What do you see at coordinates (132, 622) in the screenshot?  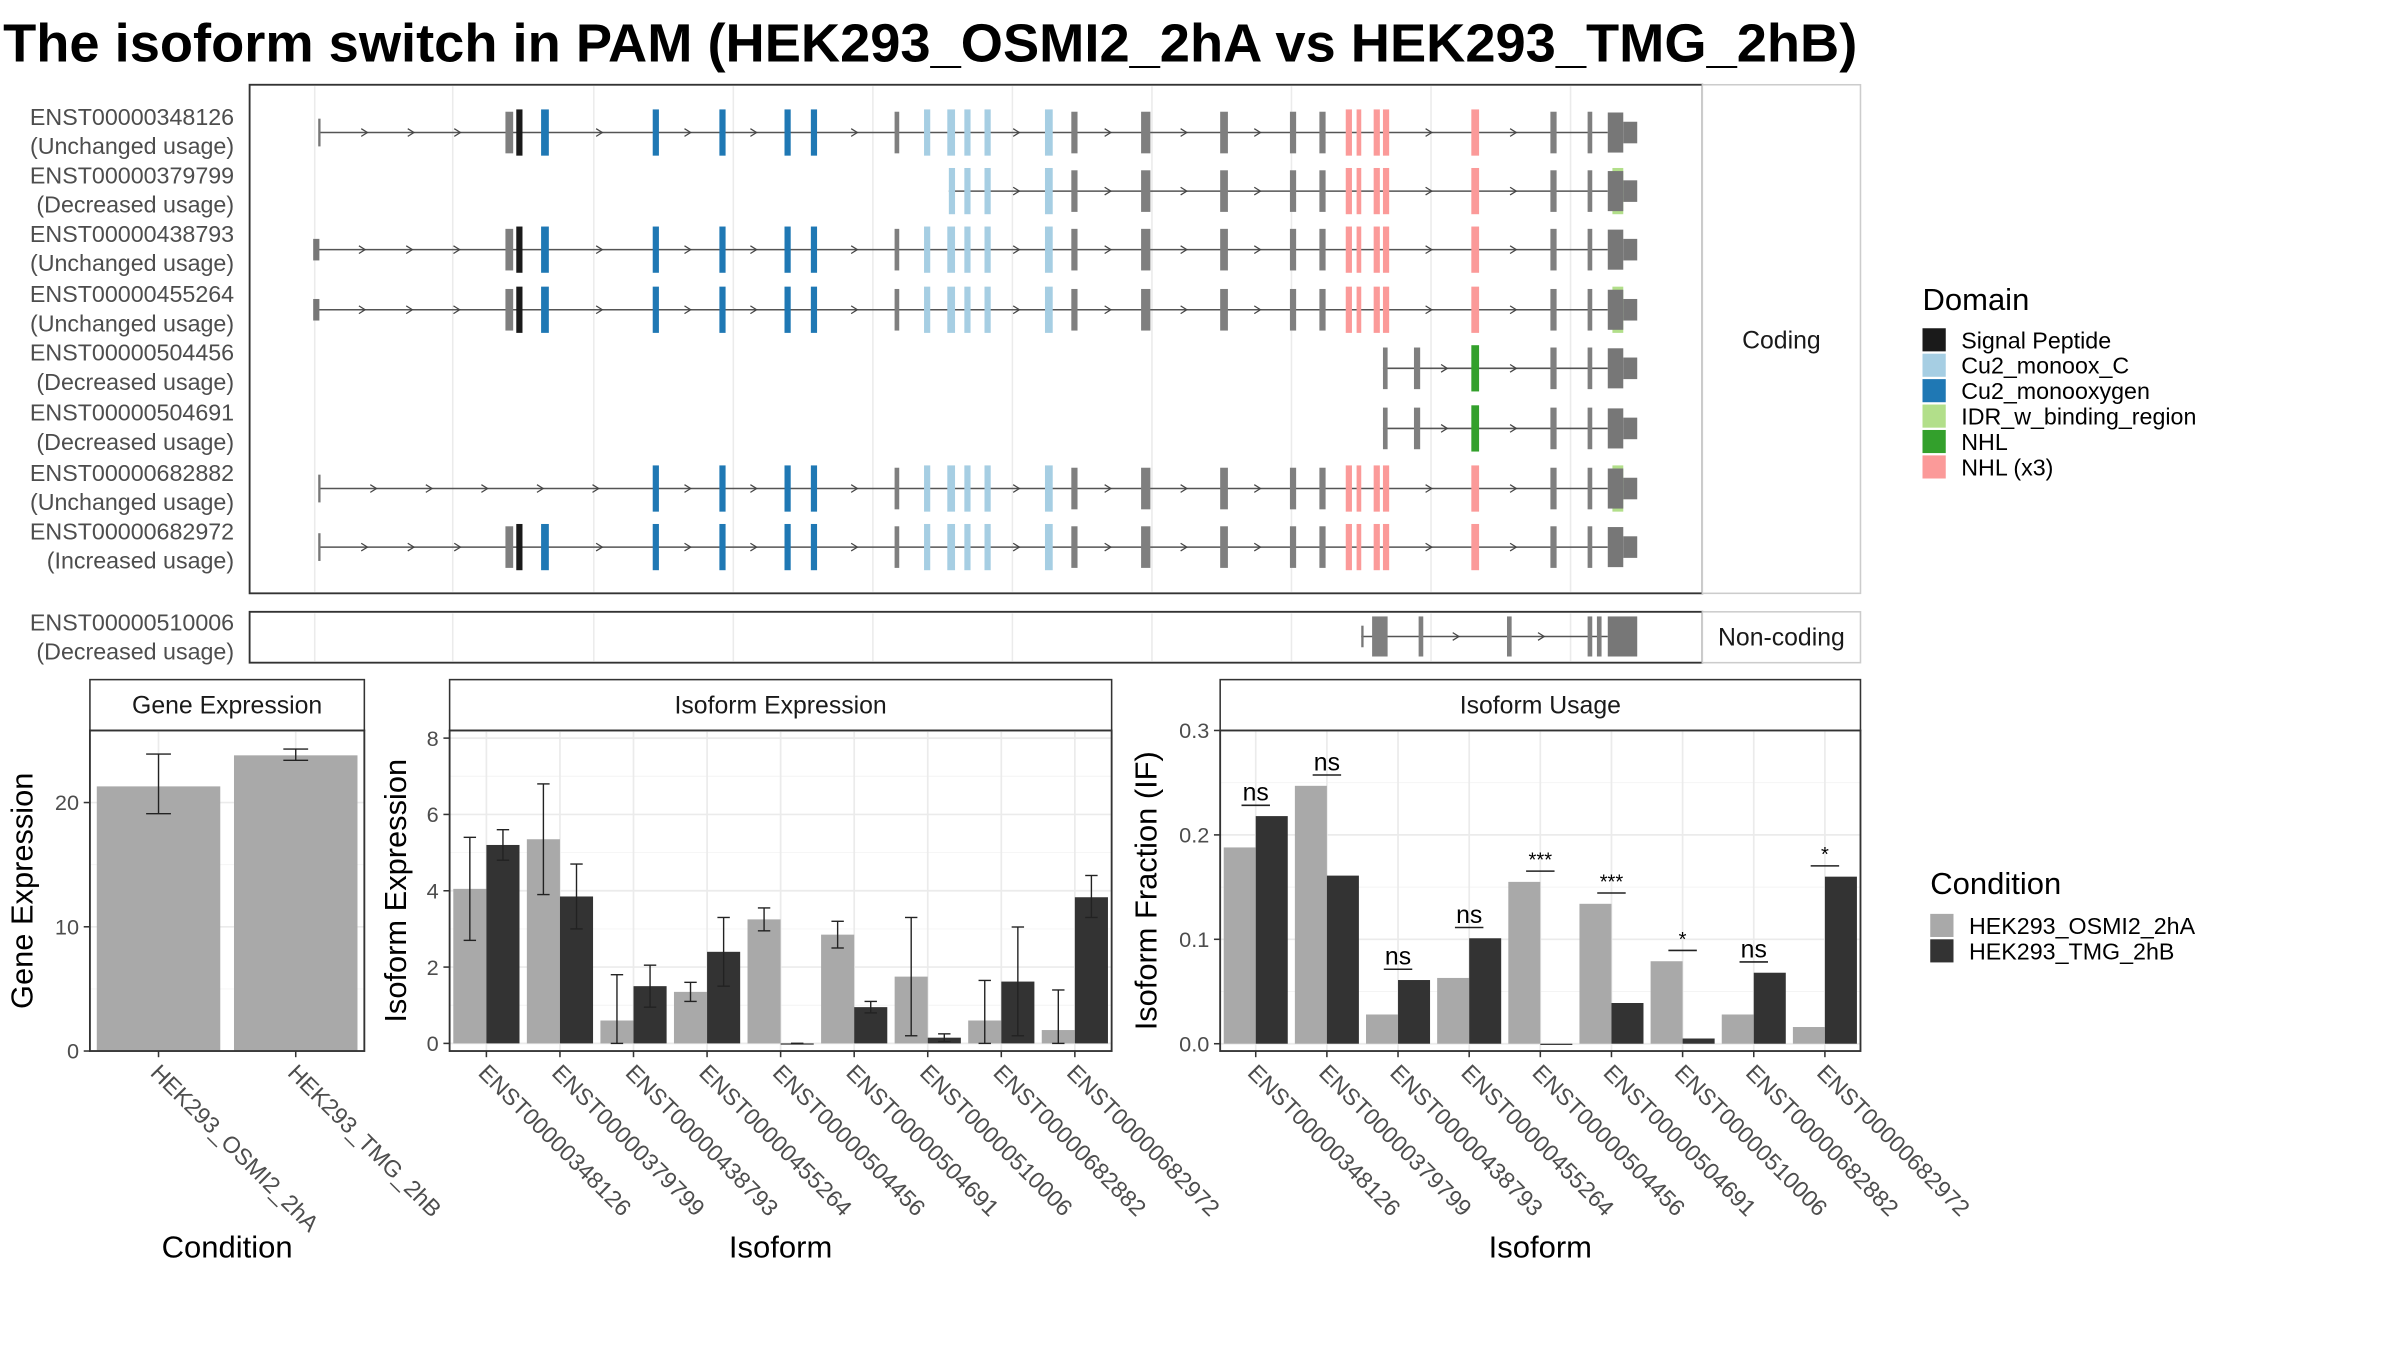 I see `isoform-id-label: ENST00000510006` at bounding box center [132, 622].